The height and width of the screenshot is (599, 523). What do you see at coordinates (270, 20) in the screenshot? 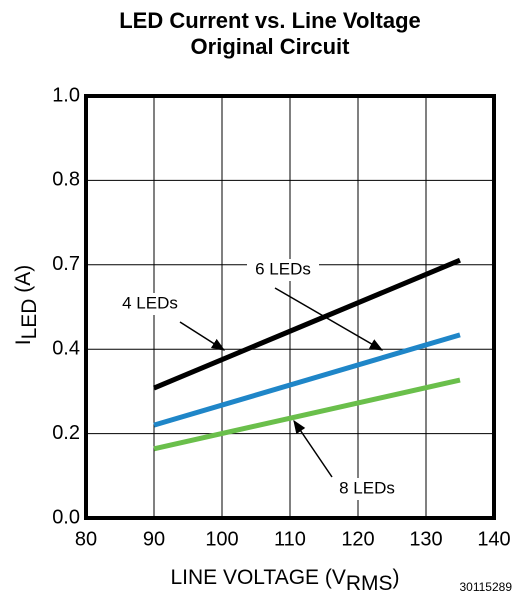
I see `chart-title: LED Current vs. Line Voltage` at bounding box center [270, 20].